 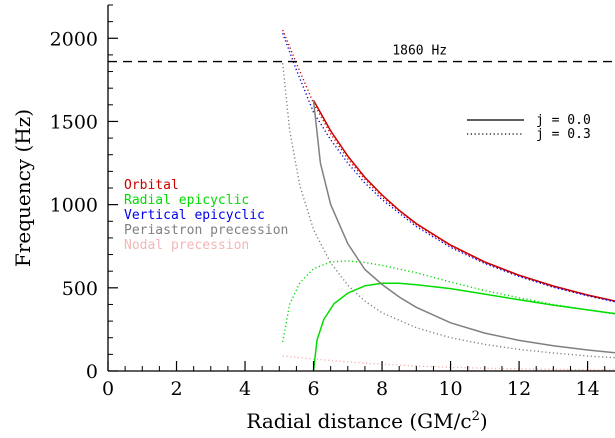 I want to click on legend-color-label-periastron-precession: Periastron precession, so click(x=206, y=230).